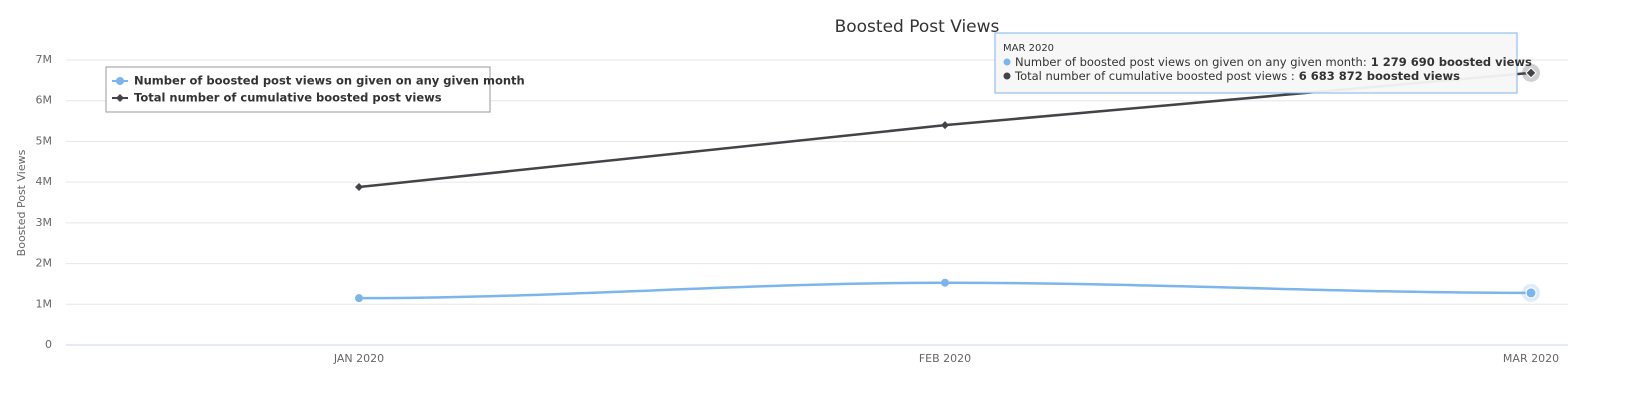  I want to click on tooltip-value: 6 683 872 boosted views, so click(1379, 76).